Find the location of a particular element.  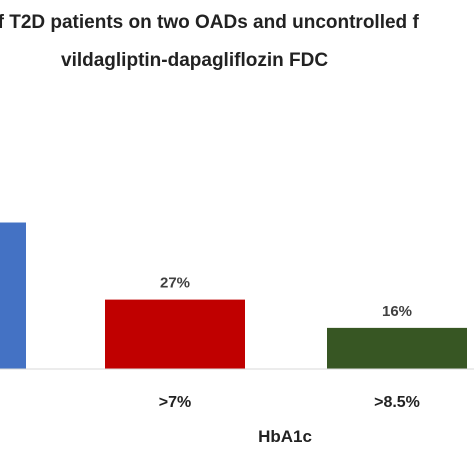

data-label-3: 16% is located at coordinates (397, 311).